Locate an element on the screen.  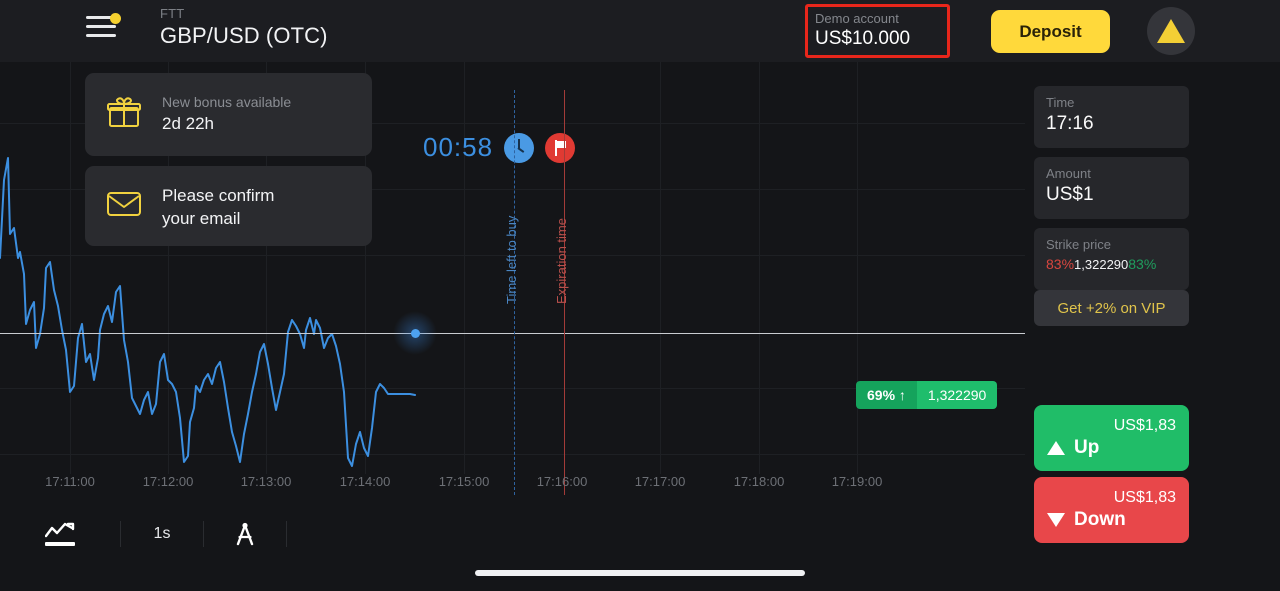
envelope-icon is located at coordinates (124, 206).